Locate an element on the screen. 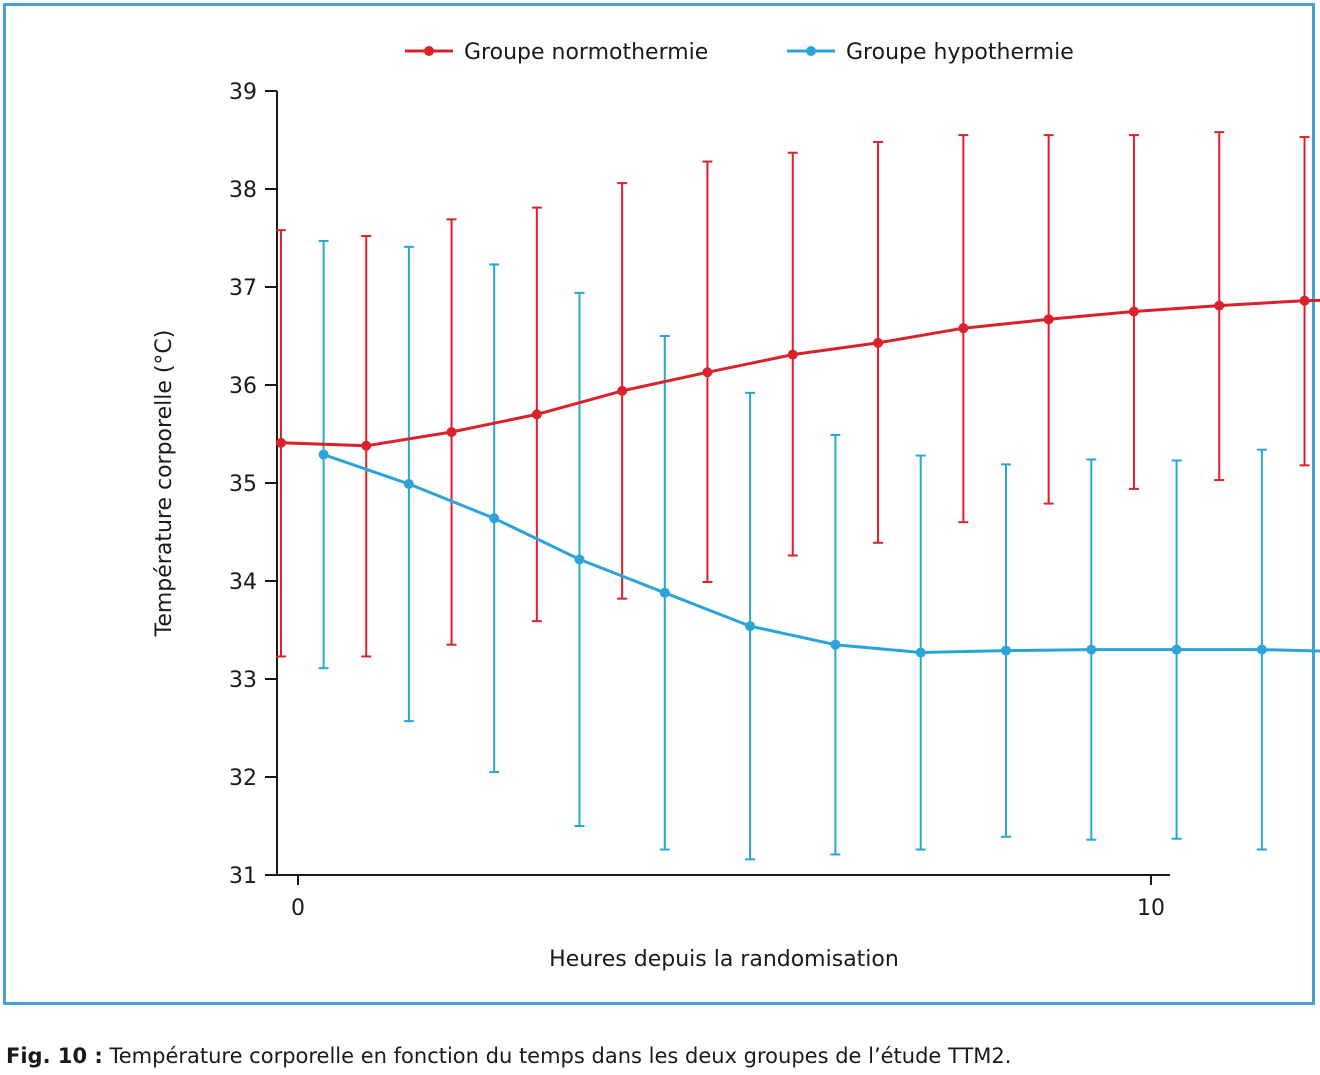  series-line-normothermie is located at coordinates (800, 373).